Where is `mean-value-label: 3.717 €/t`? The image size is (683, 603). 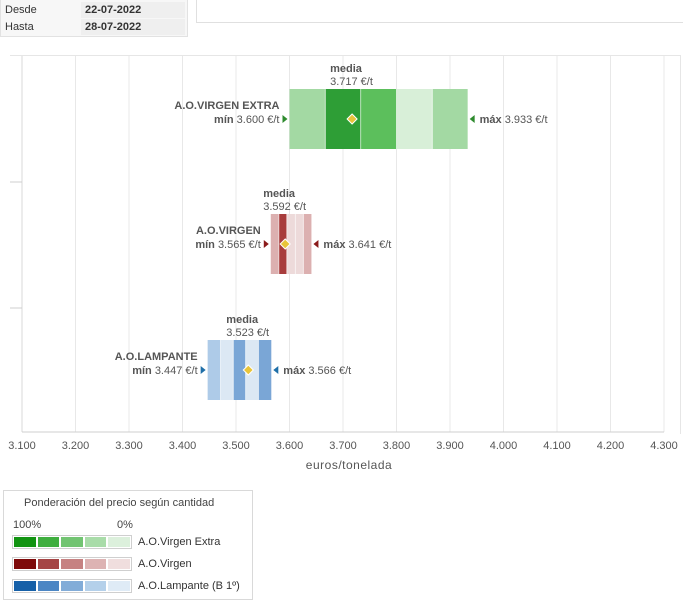 mean-value-label: 3.717 €/t is located at coordinates (351, 82).